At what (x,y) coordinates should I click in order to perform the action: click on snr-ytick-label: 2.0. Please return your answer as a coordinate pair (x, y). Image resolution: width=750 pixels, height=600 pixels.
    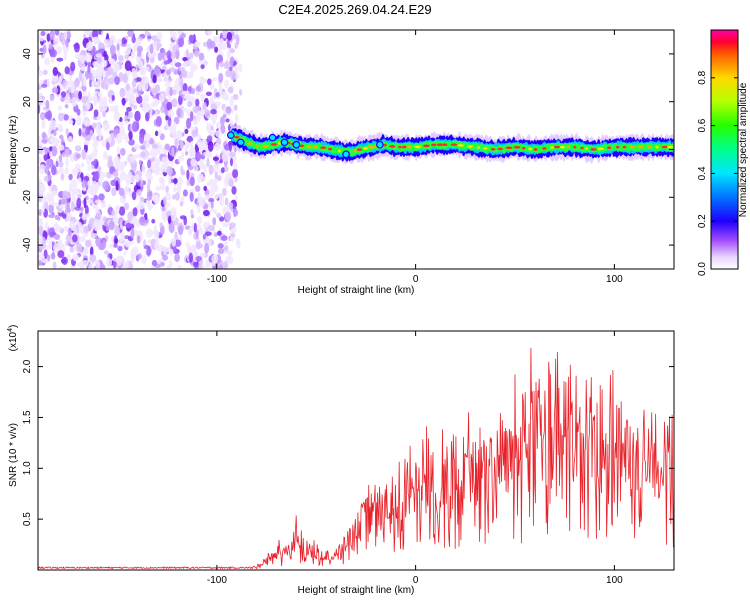
    Looking at the image, I should click on (27, 366).